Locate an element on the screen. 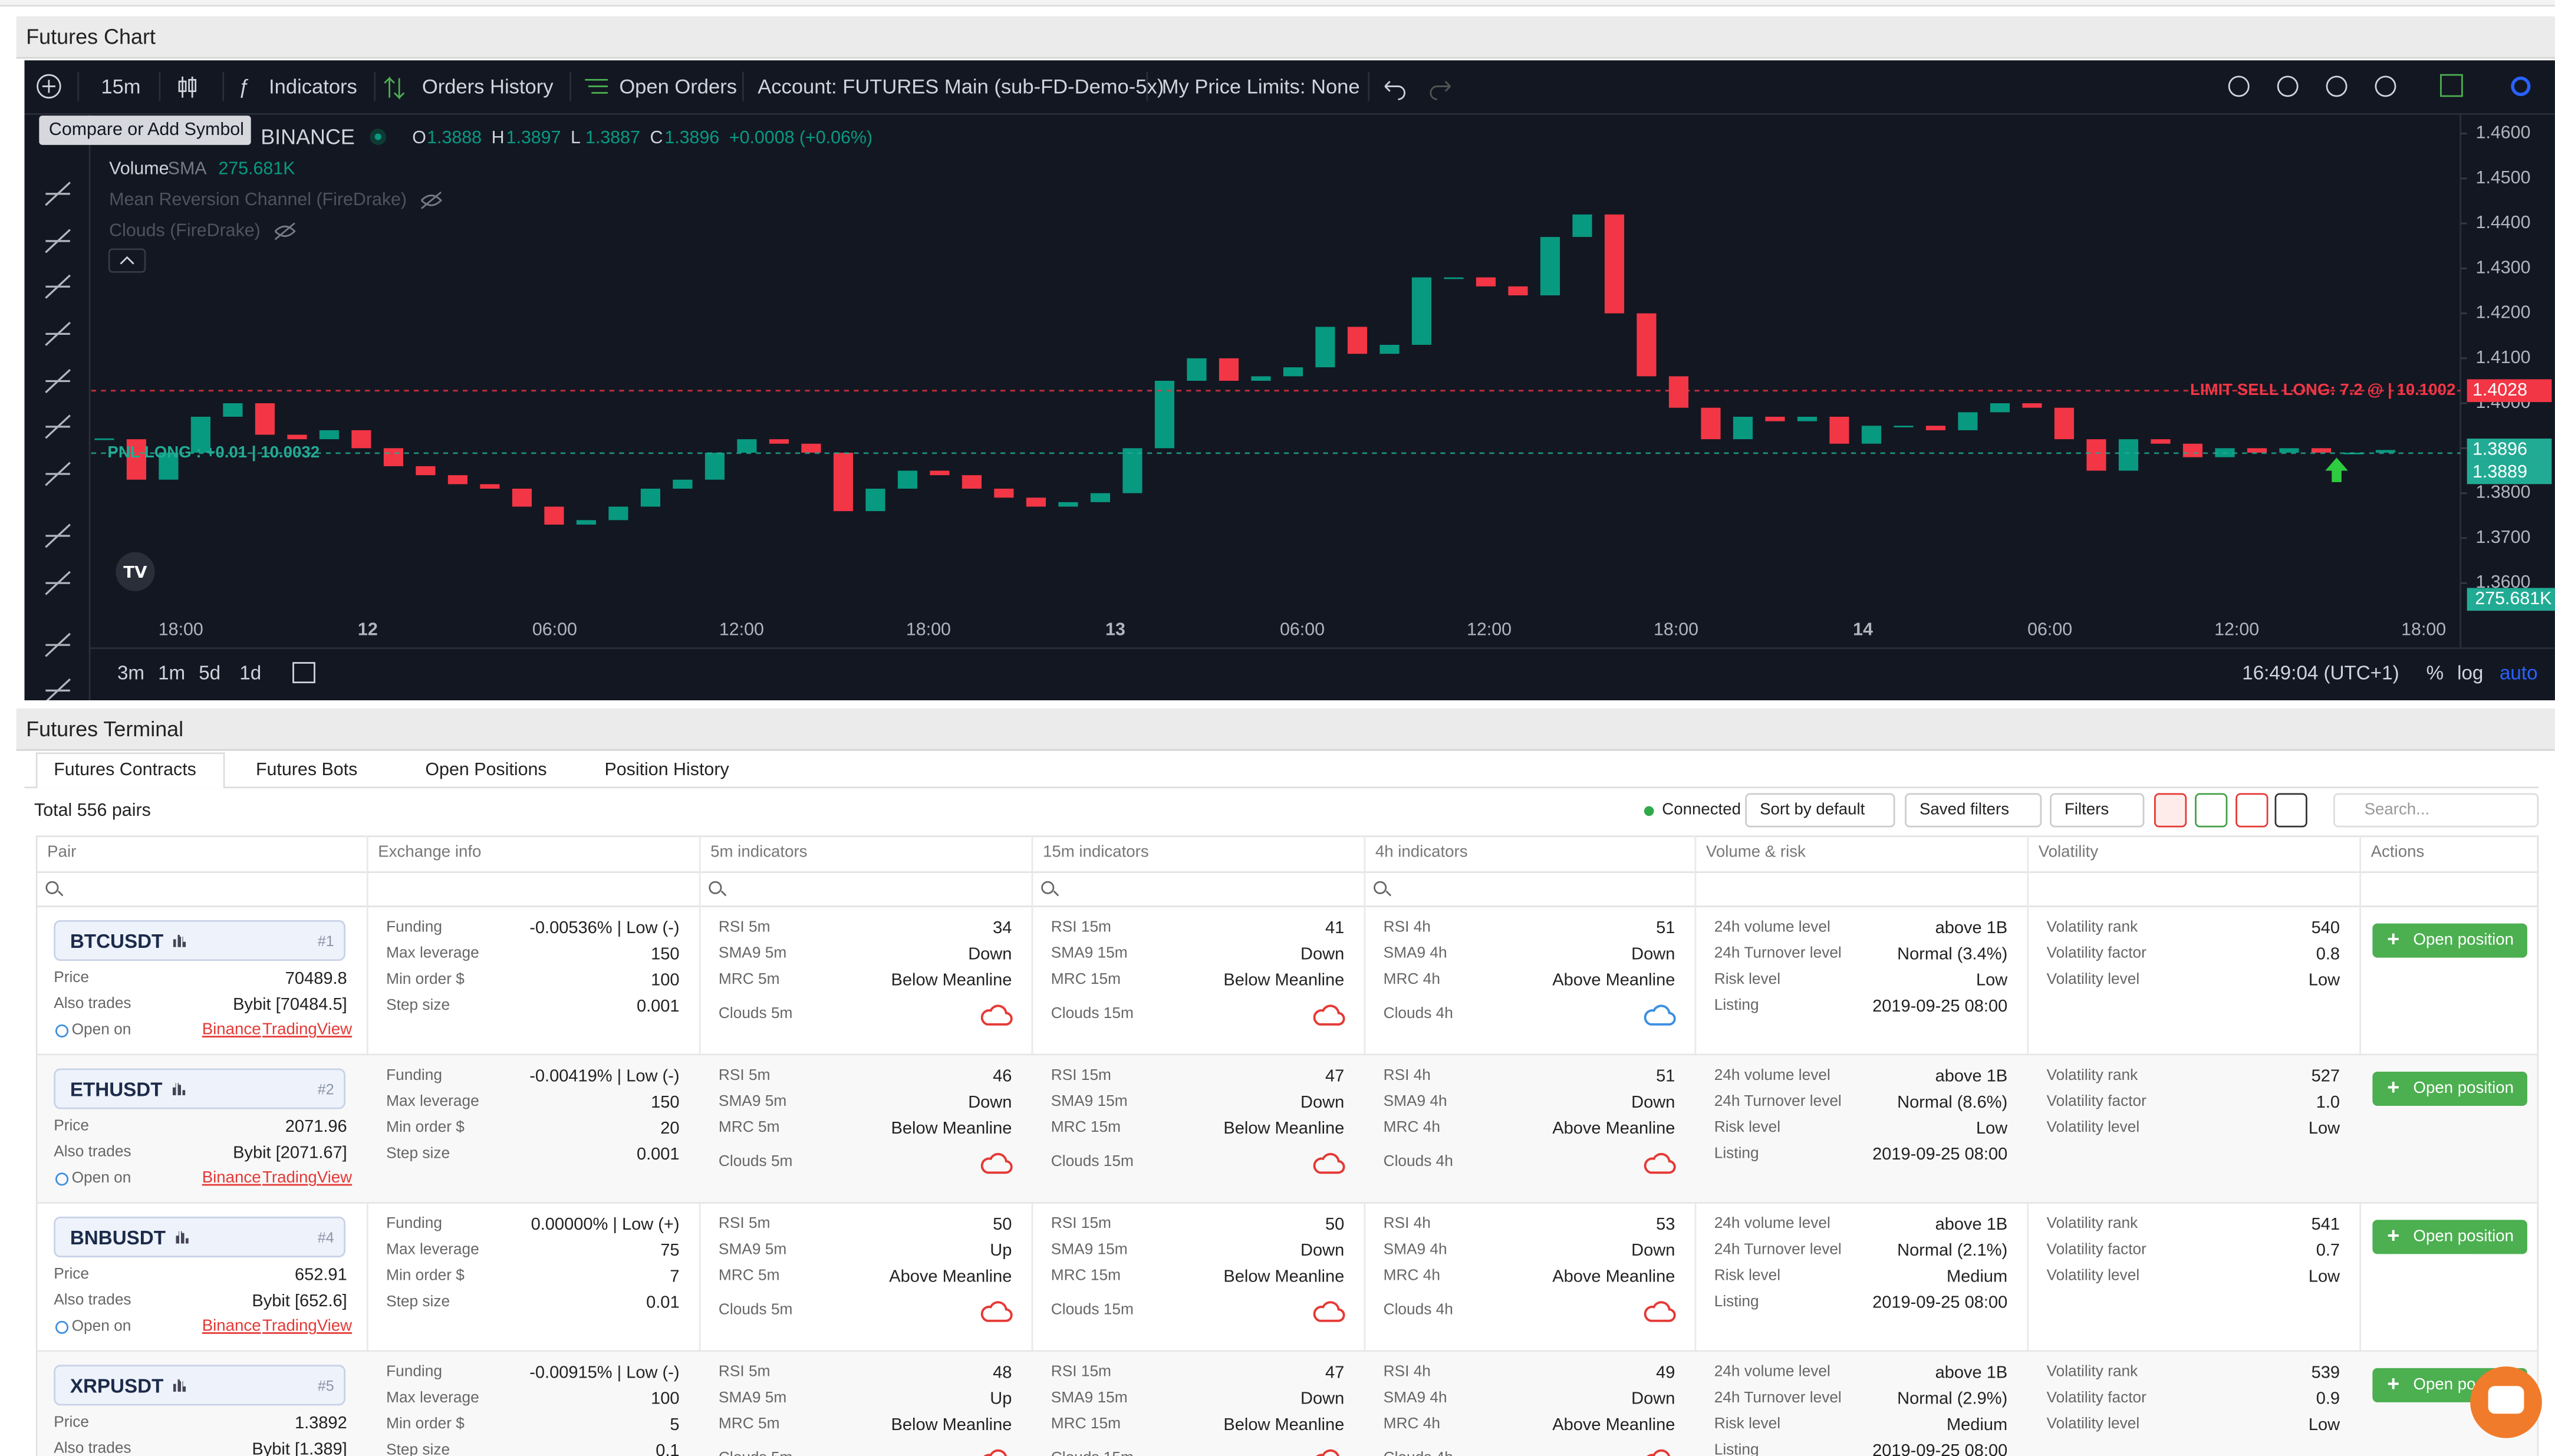  rank: #2 is located at coordinates (325, 1089).